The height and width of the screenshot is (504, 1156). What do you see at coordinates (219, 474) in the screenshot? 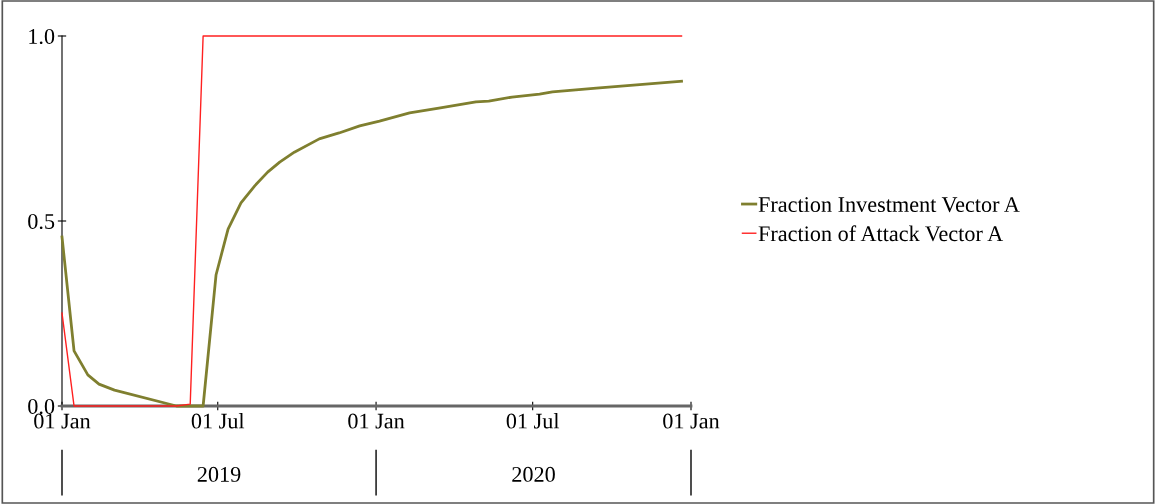
I see `text: 2019` at bounding box center [219, 474].